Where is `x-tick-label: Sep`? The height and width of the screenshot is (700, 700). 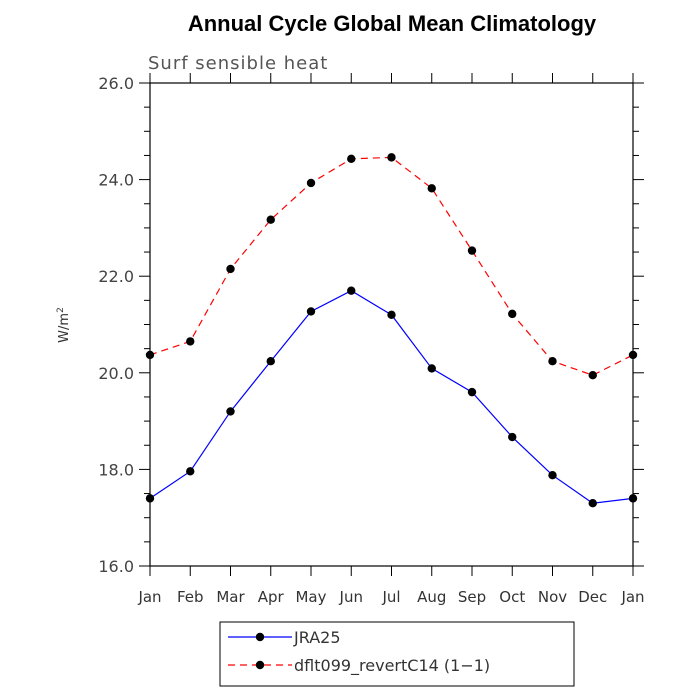
x-tick-label: Sep is located at coordinates (472, 597).